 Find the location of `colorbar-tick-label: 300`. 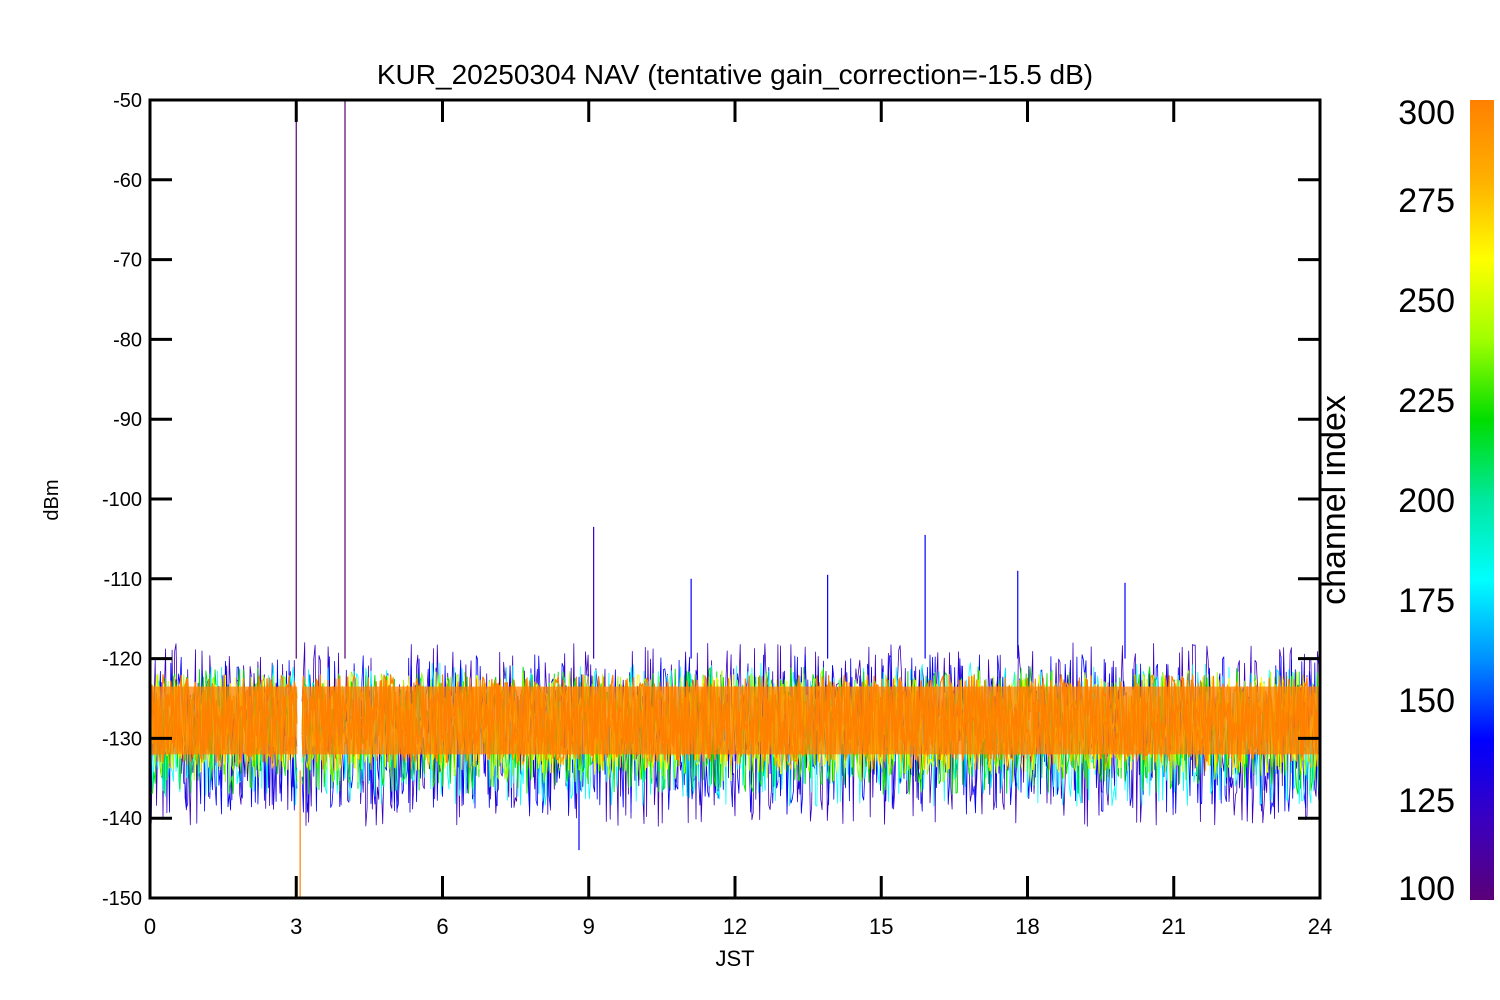

colorbar-tick-label: 300 is located at coordinates (1426, 113).